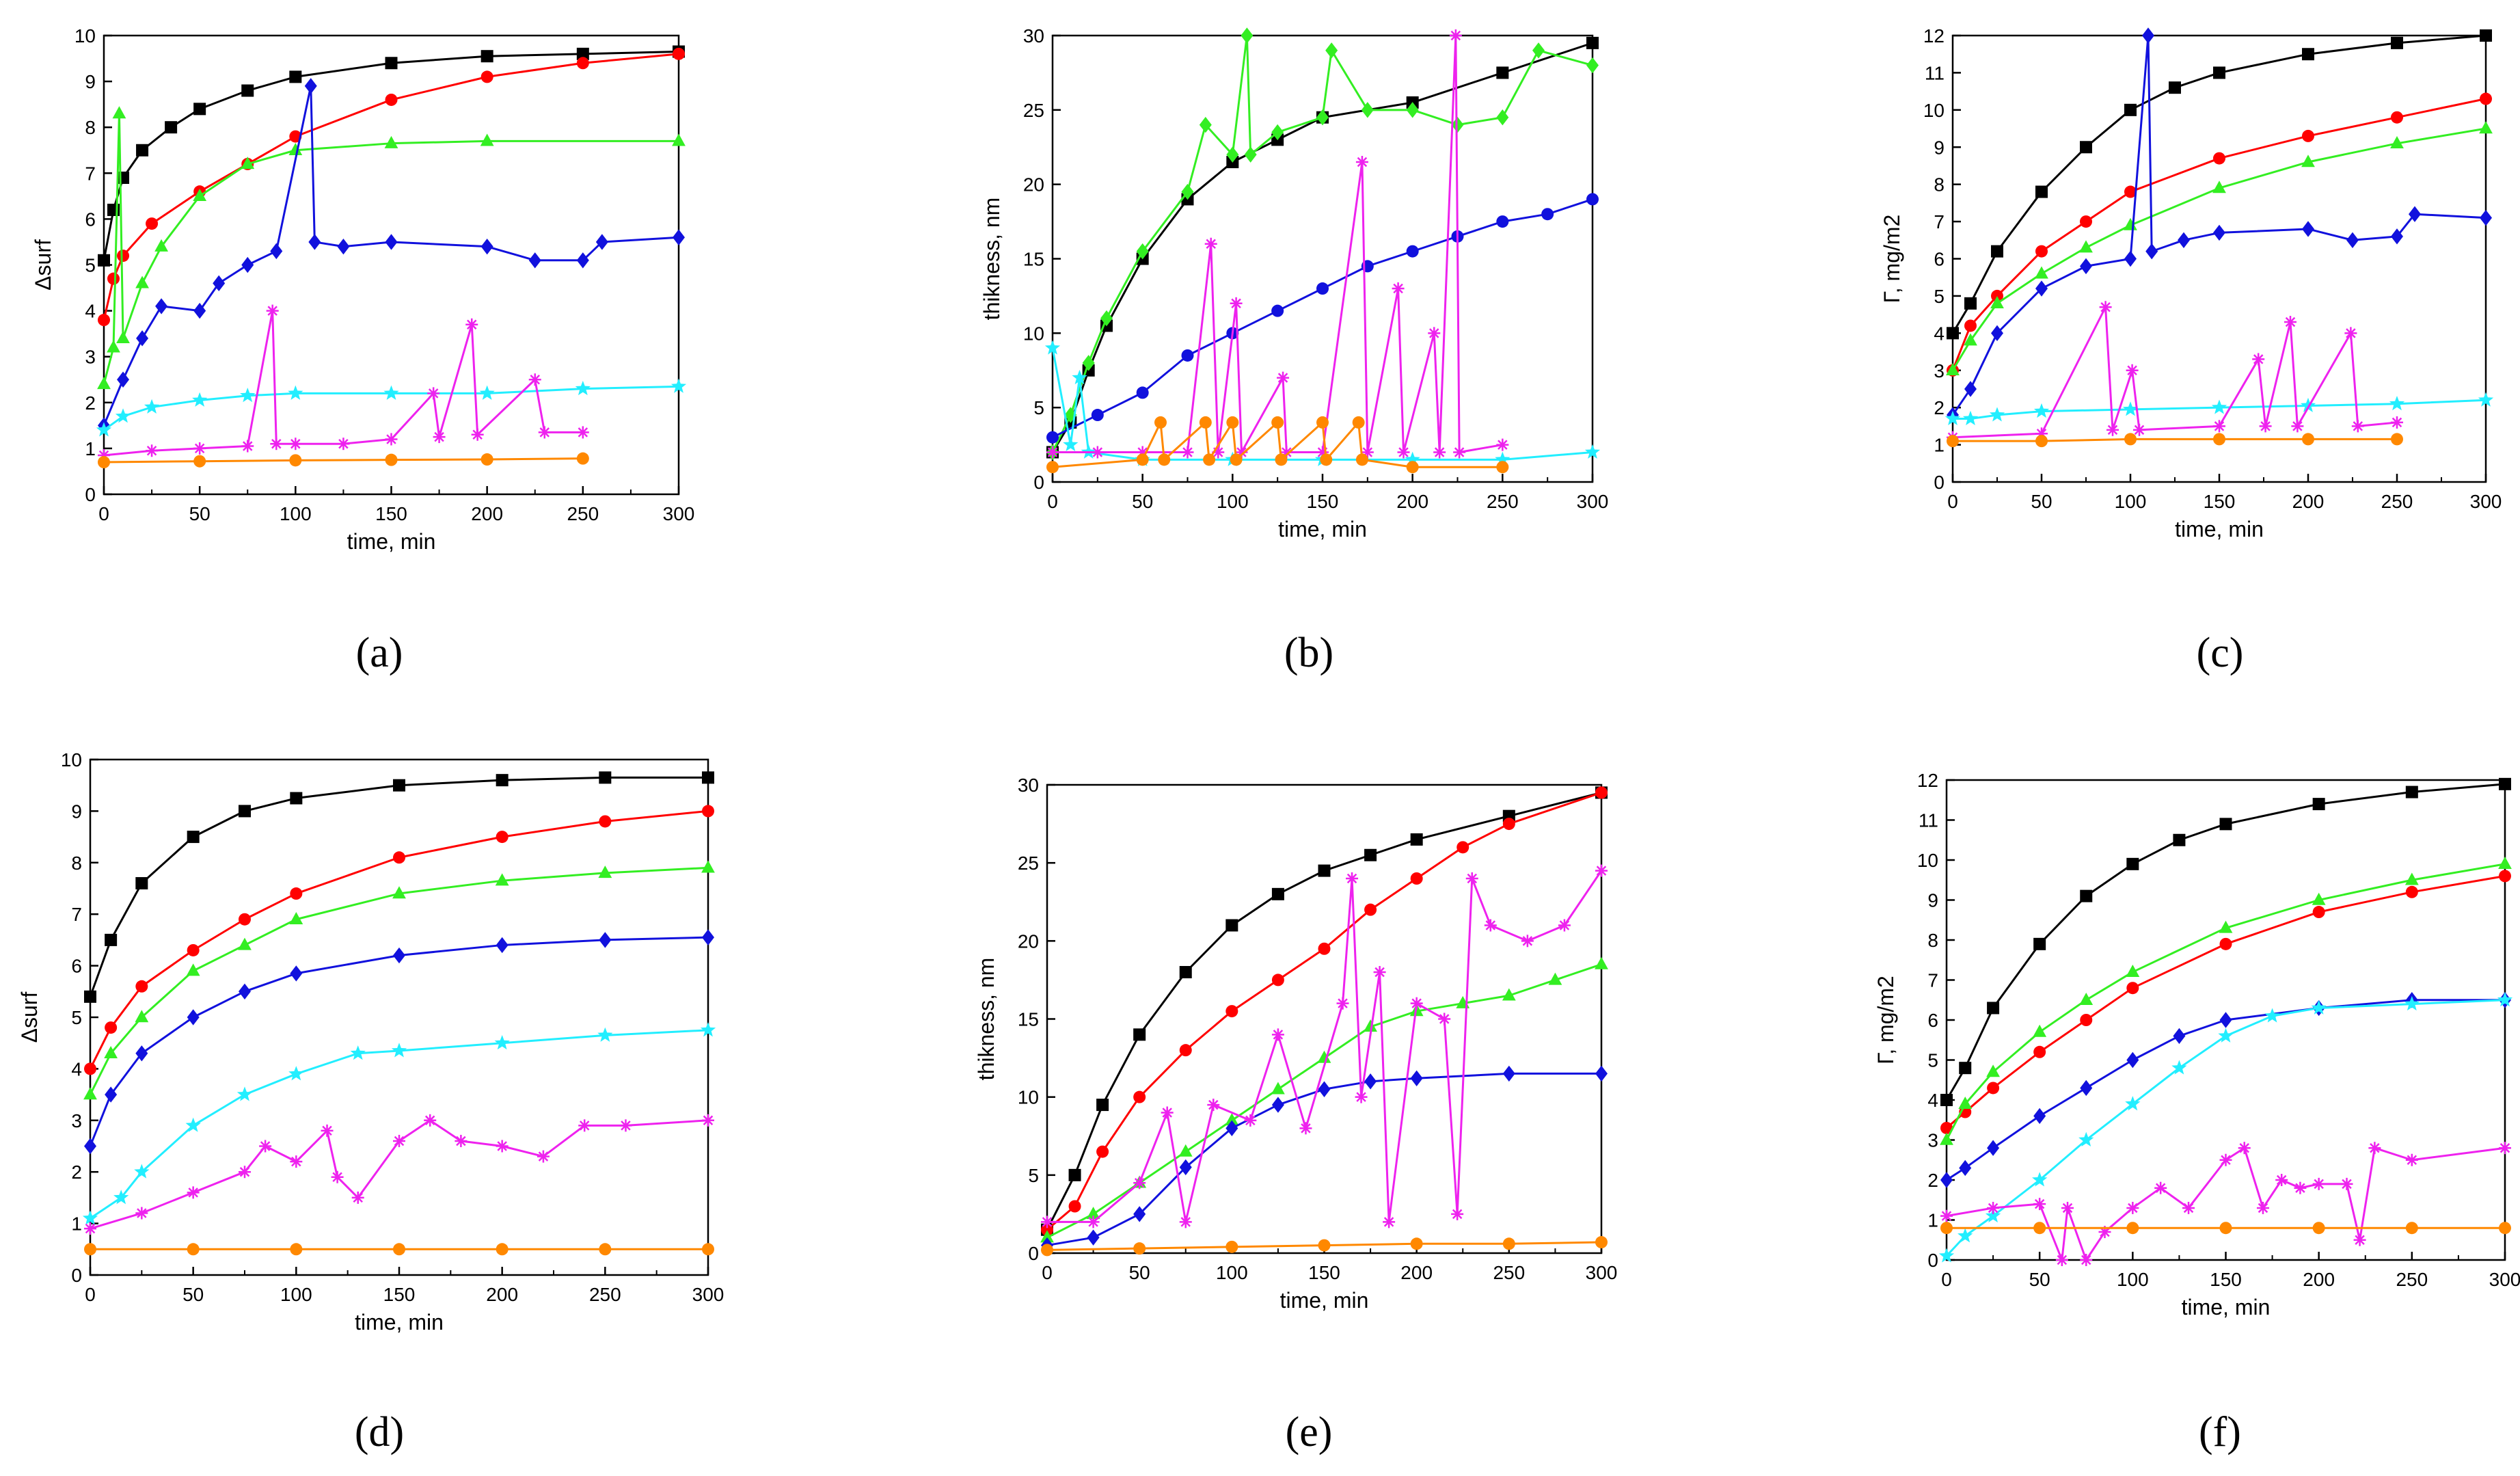 The image size is (2520, 1476). Describe the element at coordinates (2041, 501) in the screenshot. I see `x-tick-label: 50` at that location.